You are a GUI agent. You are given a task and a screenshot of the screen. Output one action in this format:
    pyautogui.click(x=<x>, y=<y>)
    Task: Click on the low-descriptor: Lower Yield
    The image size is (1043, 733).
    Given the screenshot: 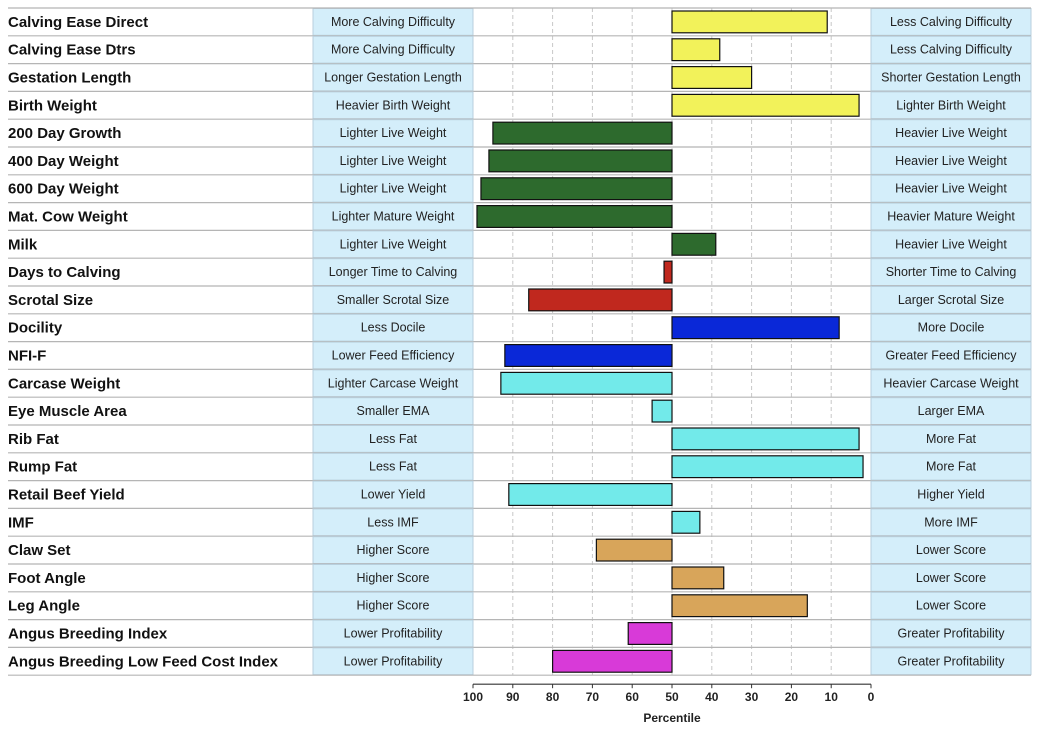 What is the action you would take?
    pyautogui.click(x=393, y=495)
    